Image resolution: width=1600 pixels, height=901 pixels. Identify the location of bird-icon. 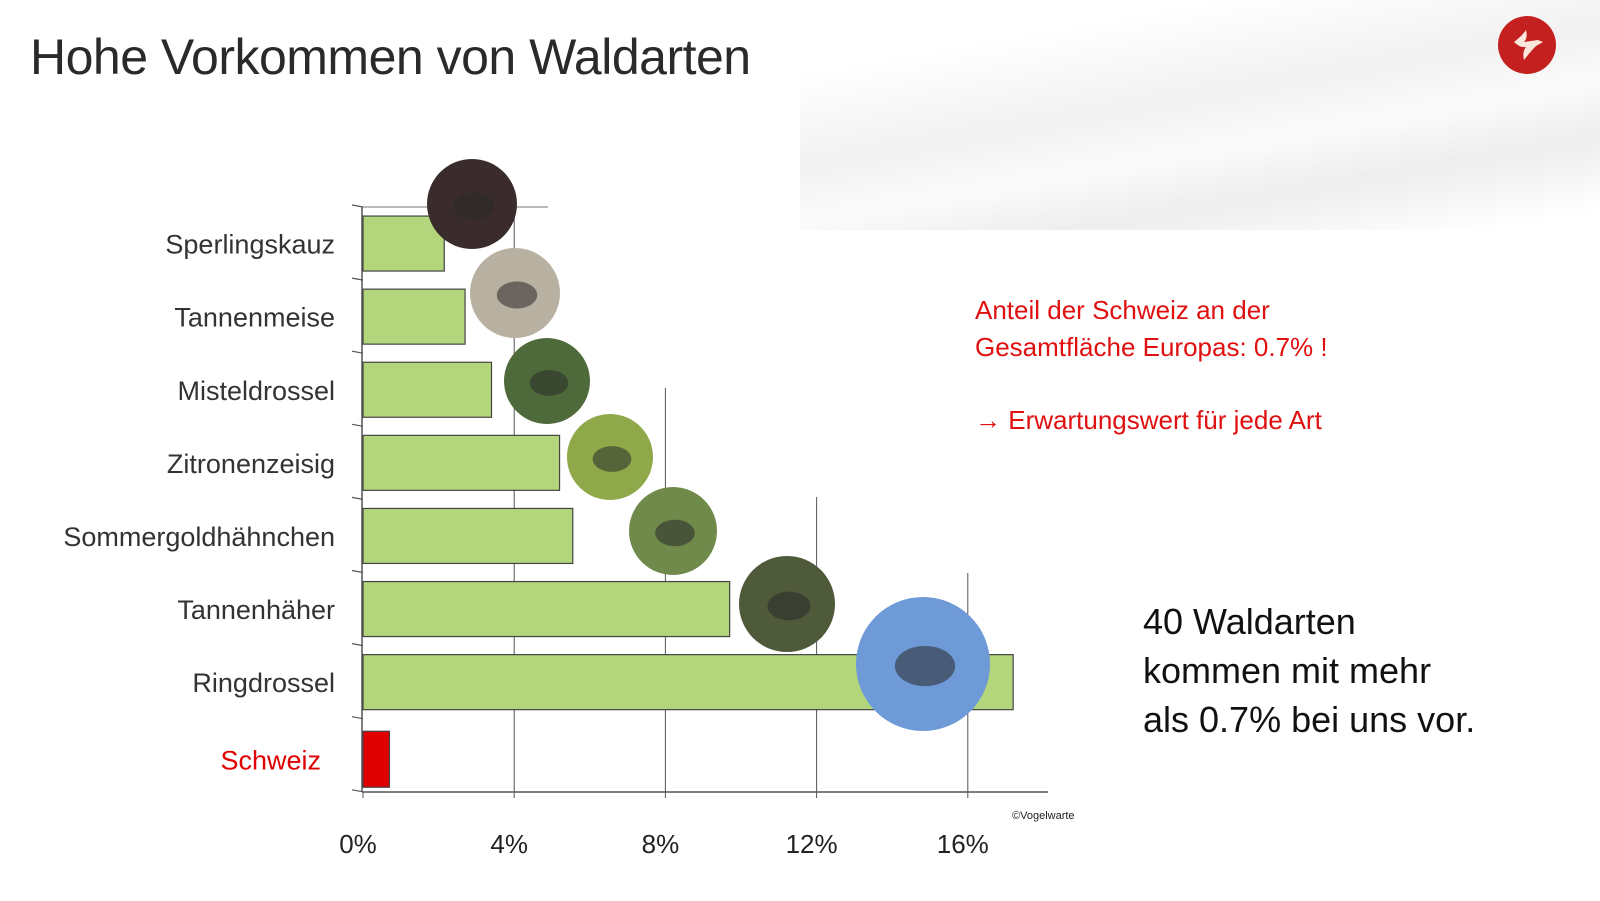
(1528, 45).